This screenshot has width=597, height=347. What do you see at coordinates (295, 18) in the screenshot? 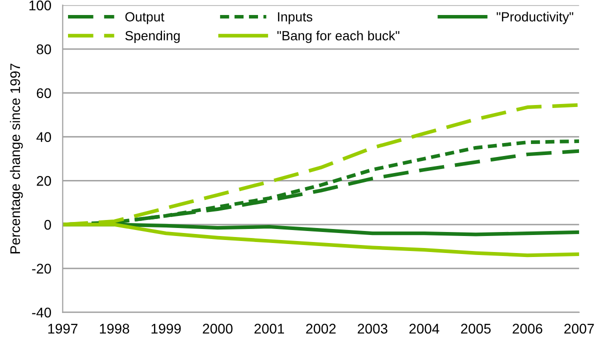
I see `legend-label: Inputs` at bounding box center [295, 18].